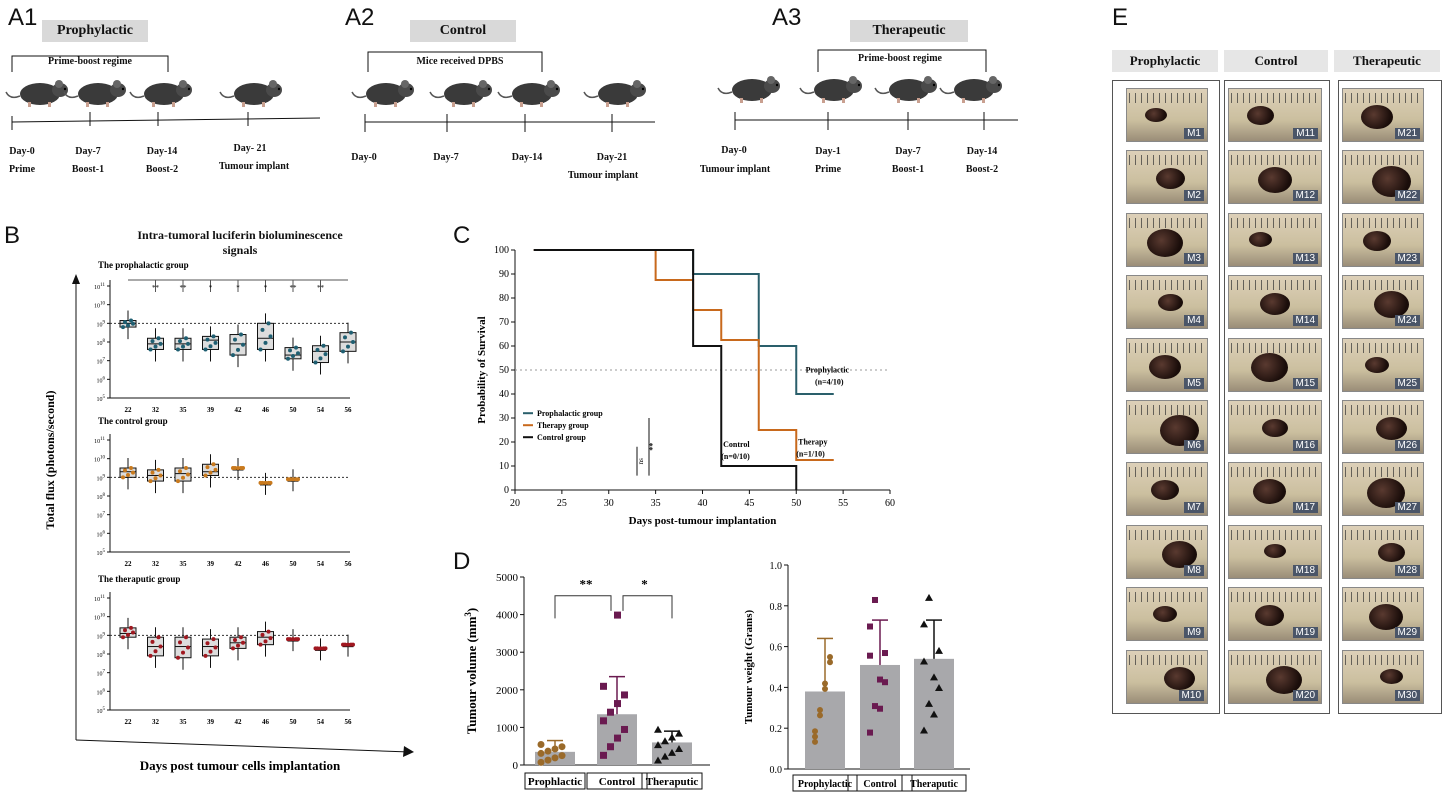  Describe the element at coordinates (240, 235) in the screenshot. I see `b-title-line1: Intra-tumoral luciferin bioluminescence` at that location.